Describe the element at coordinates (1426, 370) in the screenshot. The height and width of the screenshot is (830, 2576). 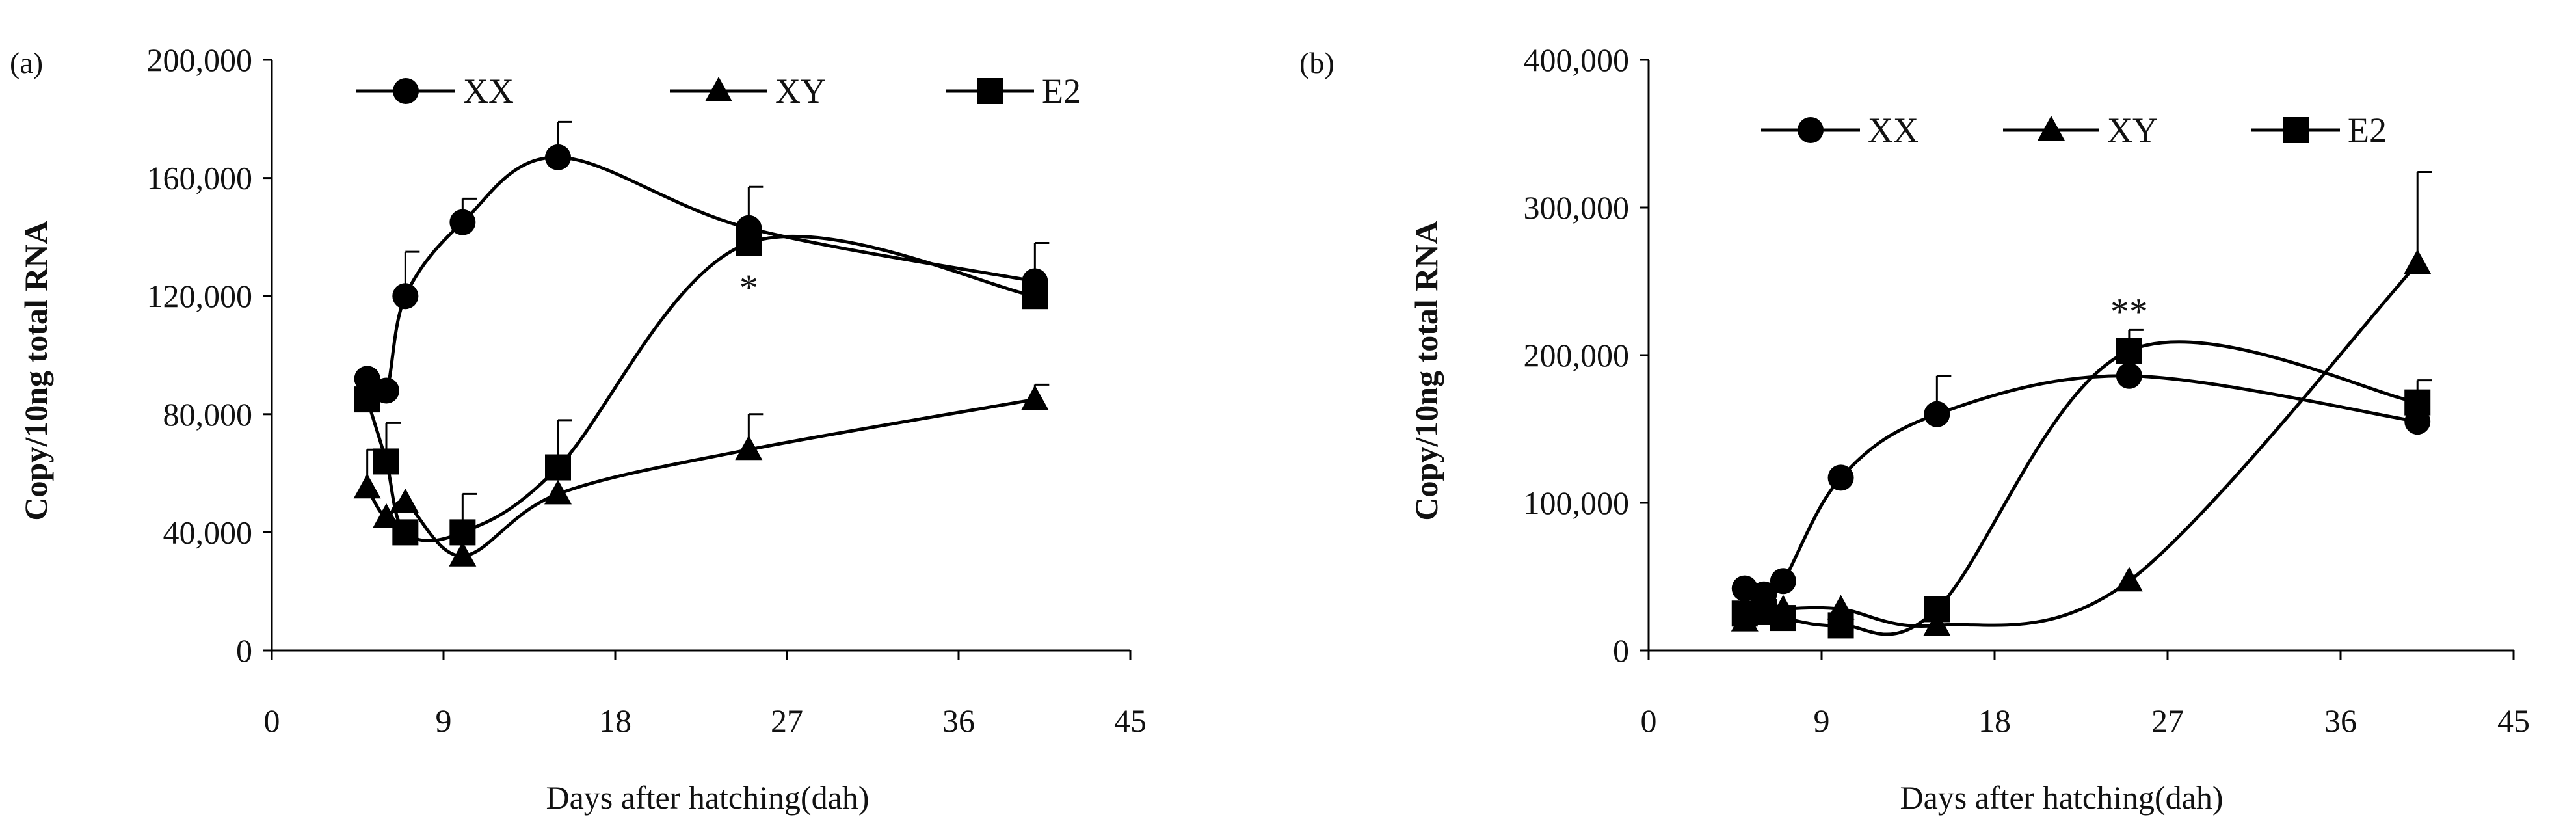
I see `y-axis-title-b: Copy/10ng total RNA` at that location.